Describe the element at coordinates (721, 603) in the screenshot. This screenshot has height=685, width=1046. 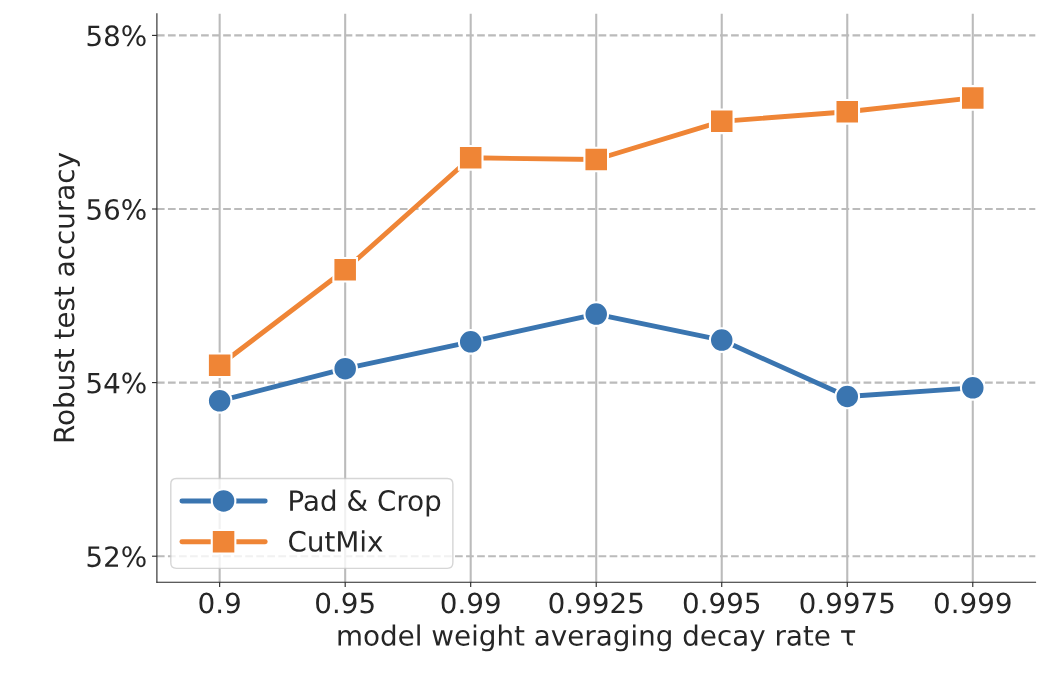
I see `x-tick-label: 0.995` at that location.